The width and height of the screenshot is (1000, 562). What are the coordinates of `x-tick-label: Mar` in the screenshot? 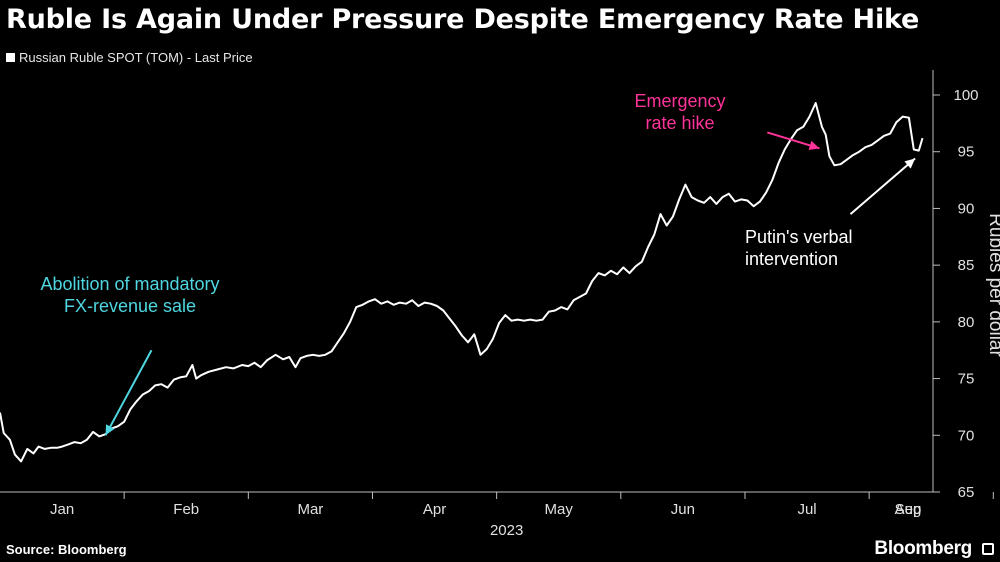 It's located at (310, 509).